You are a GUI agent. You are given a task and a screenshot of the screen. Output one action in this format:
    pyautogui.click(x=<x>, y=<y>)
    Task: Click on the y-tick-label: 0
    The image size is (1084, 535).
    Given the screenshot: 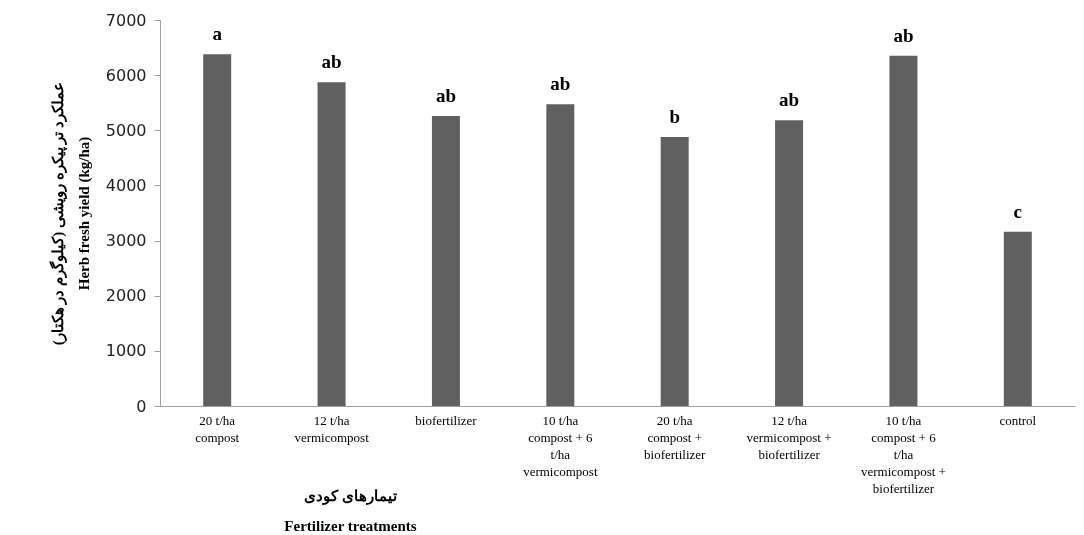 What is the action you would take?
    pyautogui.click(x=141, y=406)
    